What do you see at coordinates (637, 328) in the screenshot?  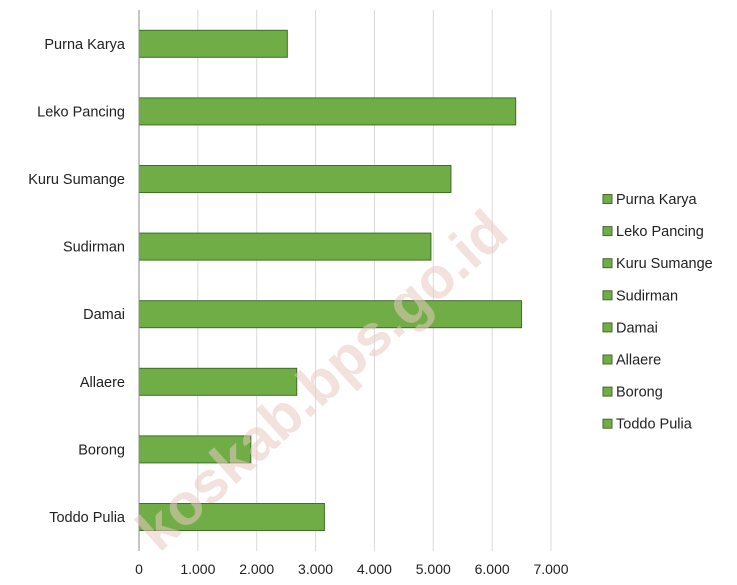 I see `legend-entry: Damai` at bounding box center [637, 328].